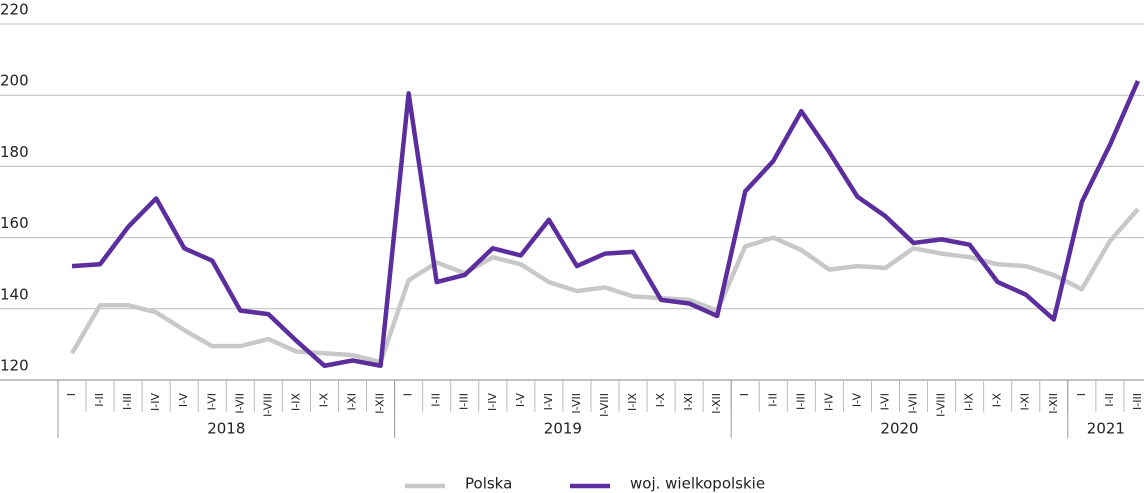 The image size is (1144, 493). What do you see at coordinates (488, 484) in the screenshot?
I see `legend-label: Polska` at bounding box center [488, 484].